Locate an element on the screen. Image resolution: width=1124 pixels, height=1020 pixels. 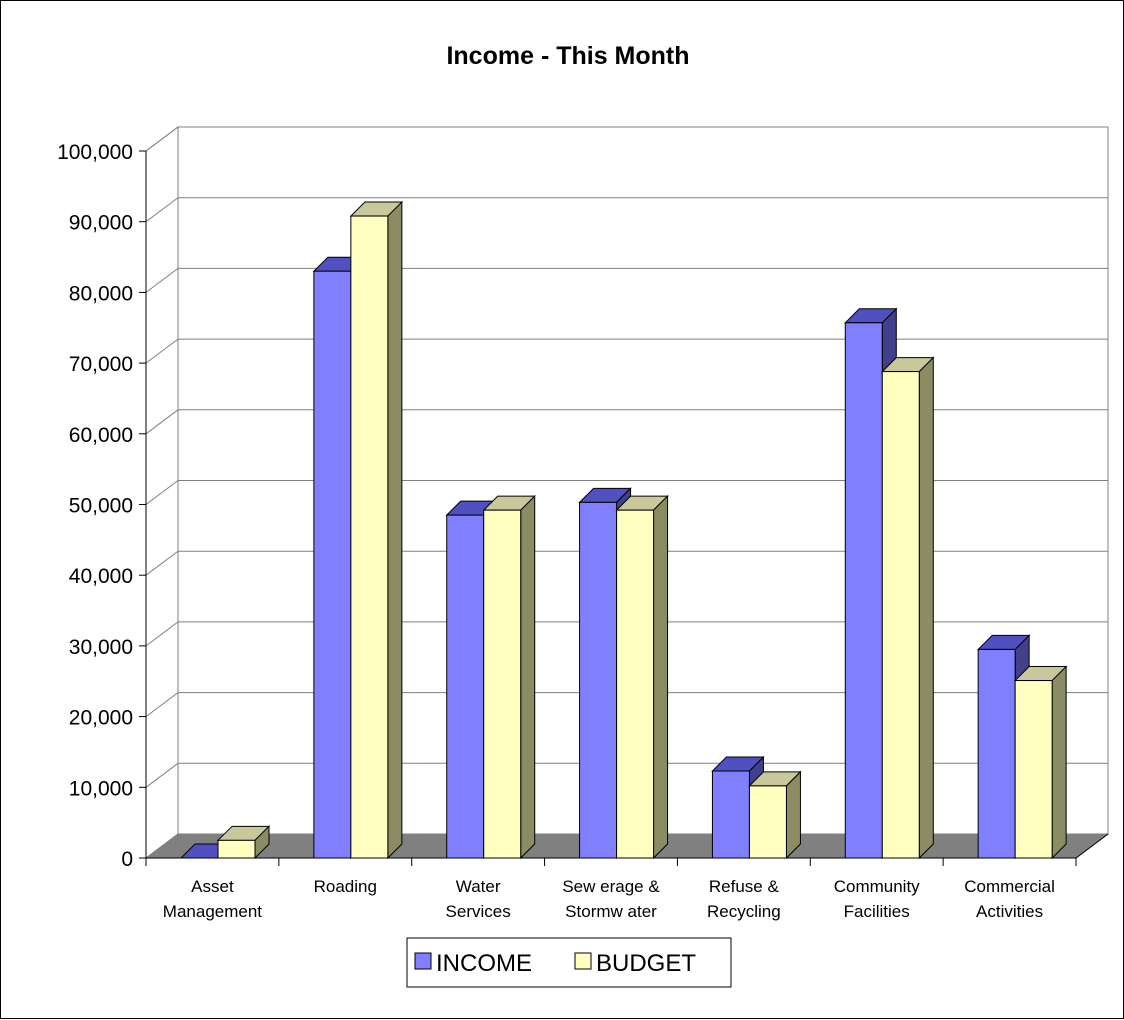
category-label: Facilities is located at coordinates (877, 911).